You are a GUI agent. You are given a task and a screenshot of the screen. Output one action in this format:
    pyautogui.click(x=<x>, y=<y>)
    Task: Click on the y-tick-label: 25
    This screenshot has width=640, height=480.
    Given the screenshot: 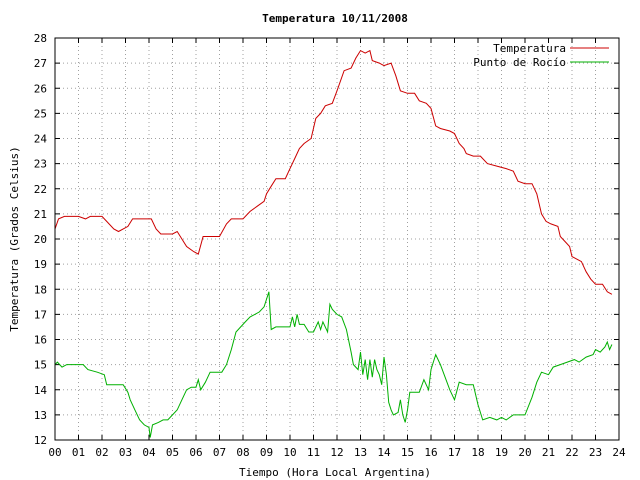 What is the action you would take?
    pyautogui.click(x=40, y=113)
    